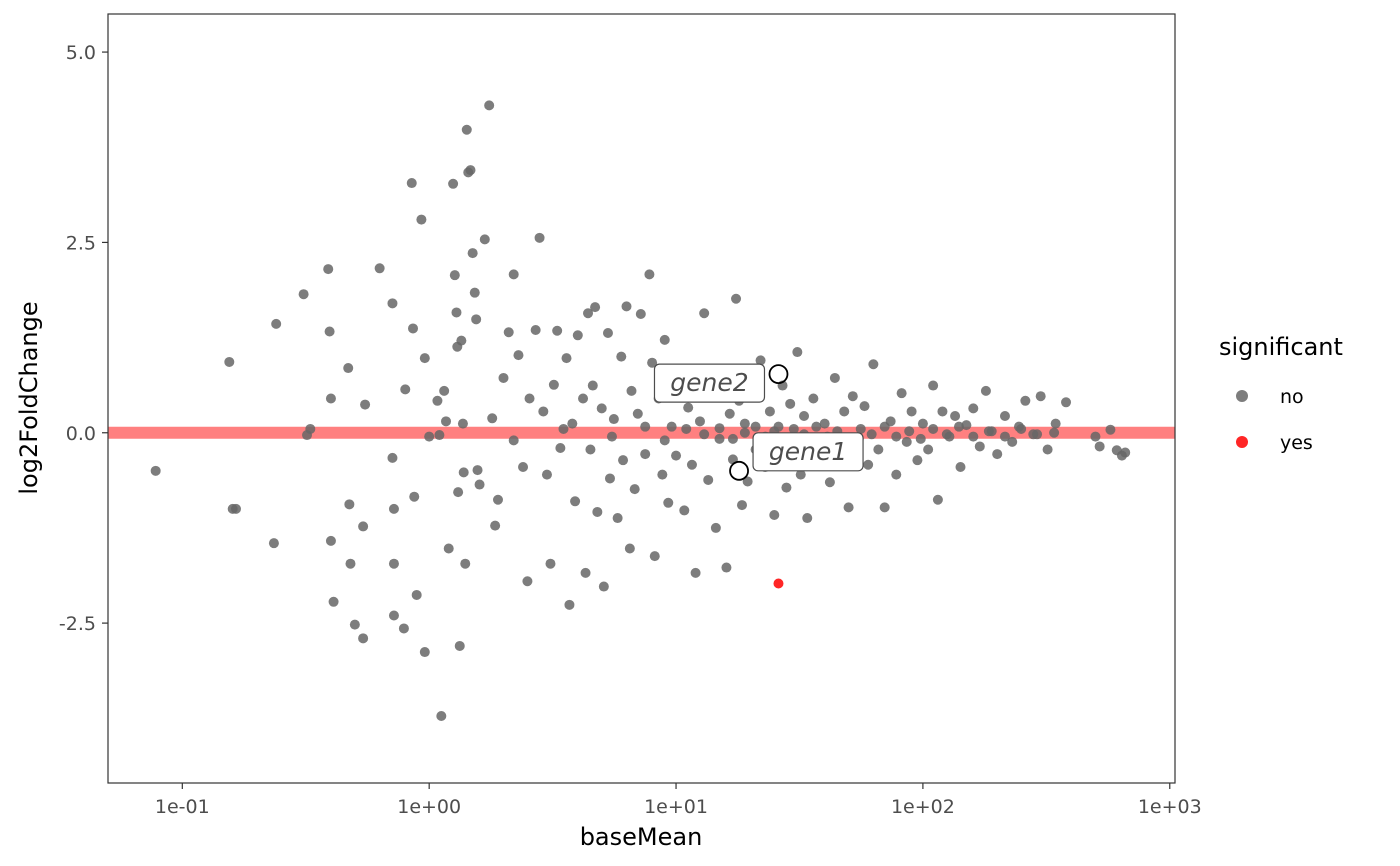 The width and height of the screenshot is (1400, 866). What do you see at coordinates (83, 338) in the screenshot?
I see `y-axis: 5.0 2.5 0.0 -2.5` at bounding box center [83, 338].